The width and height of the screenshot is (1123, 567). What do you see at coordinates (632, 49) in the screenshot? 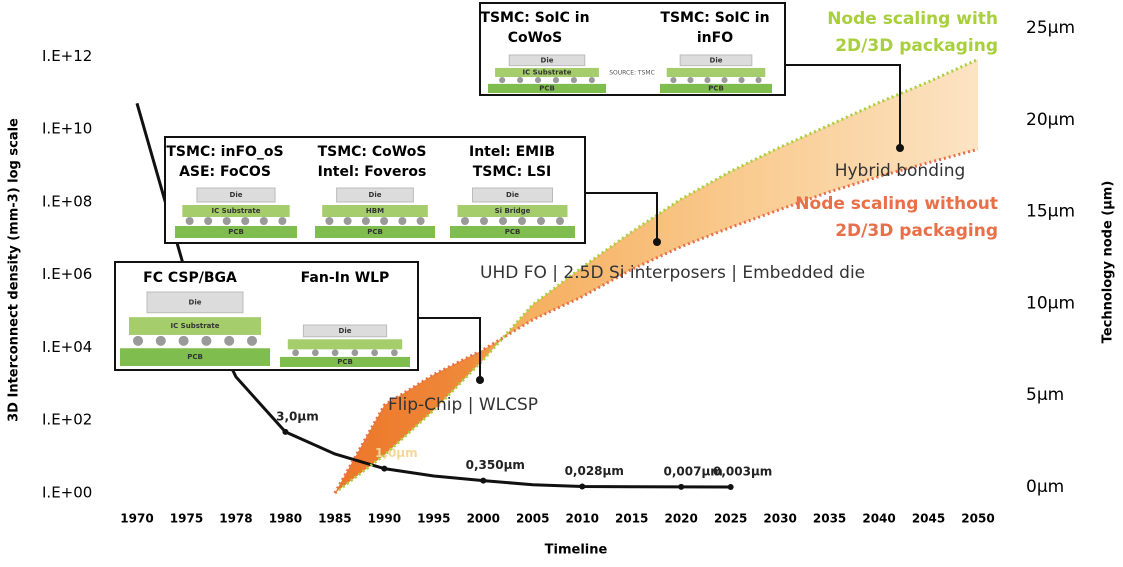
I see `package-box` at bounding box center [632, 49].